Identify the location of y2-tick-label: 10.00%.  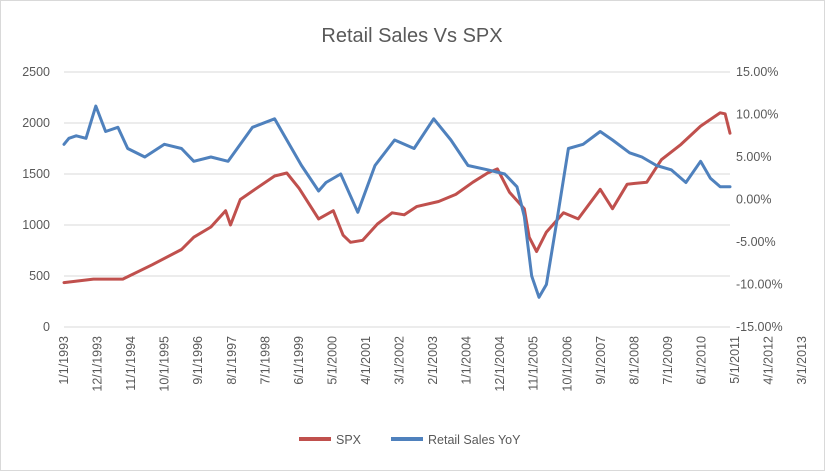
(757, 115).